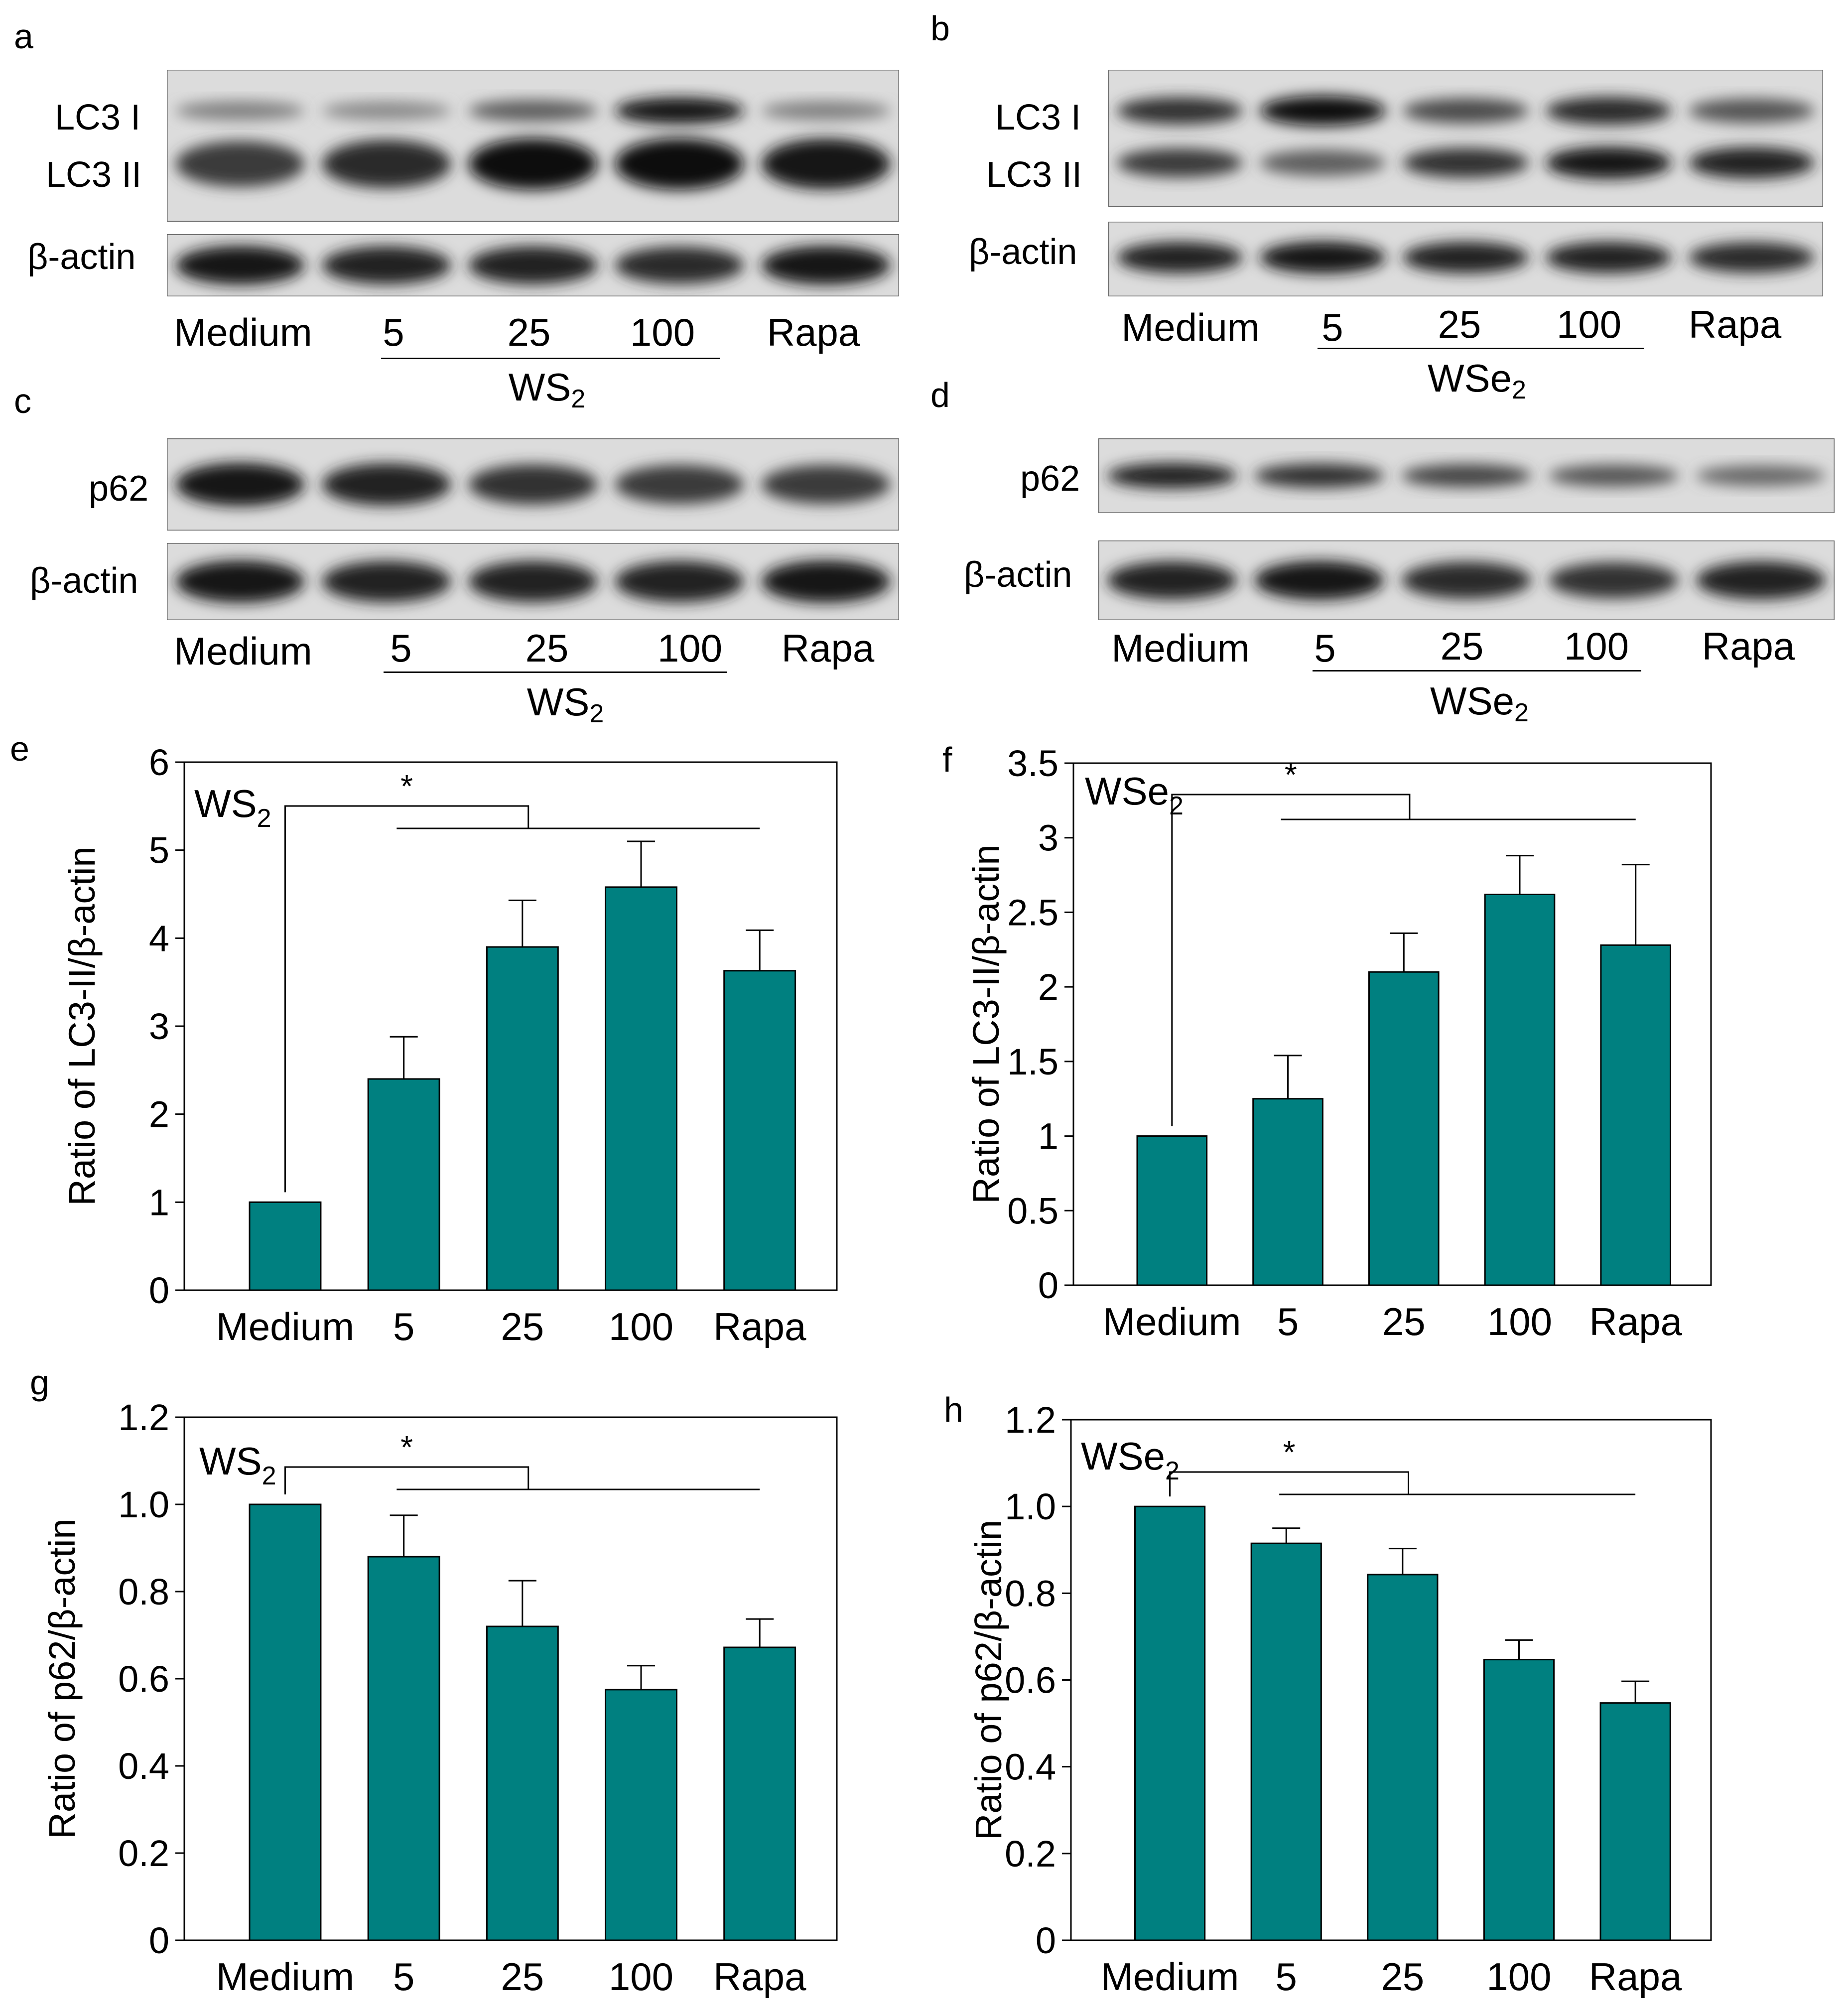 The image size is (1848, 2011). I want to click on blot-strip-lc3, so click(1466, 138).